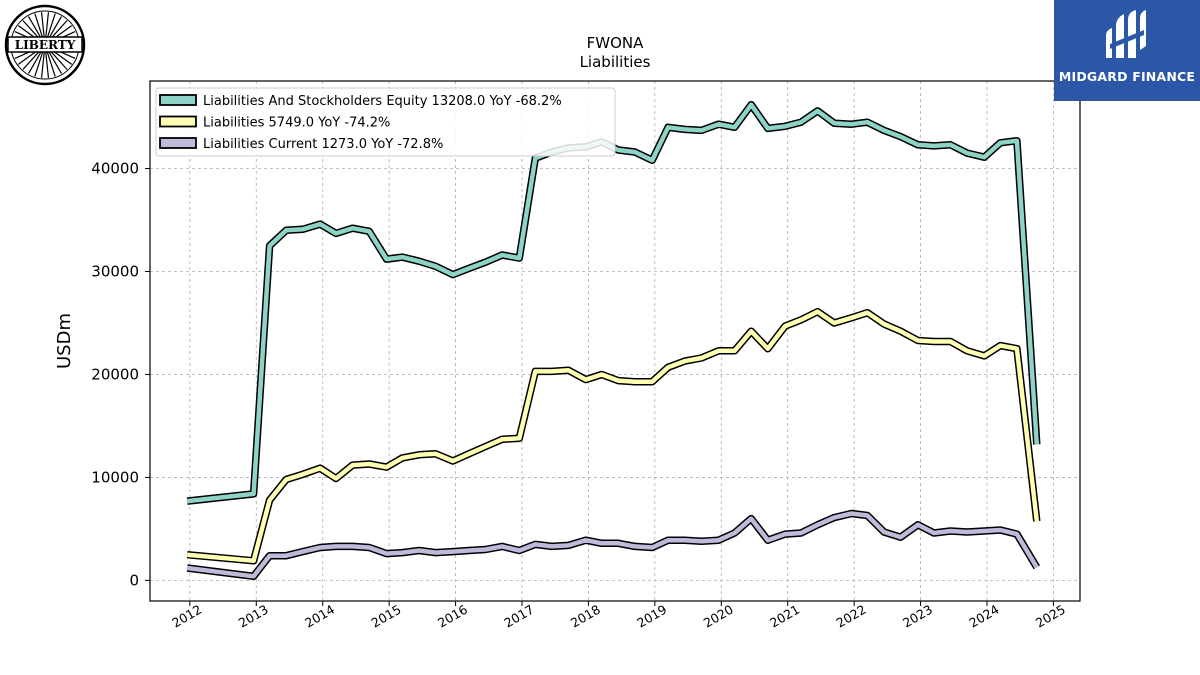  I want to click on midgard-finance-logo: MIDGARD FINANCE, so click(1127, 50).